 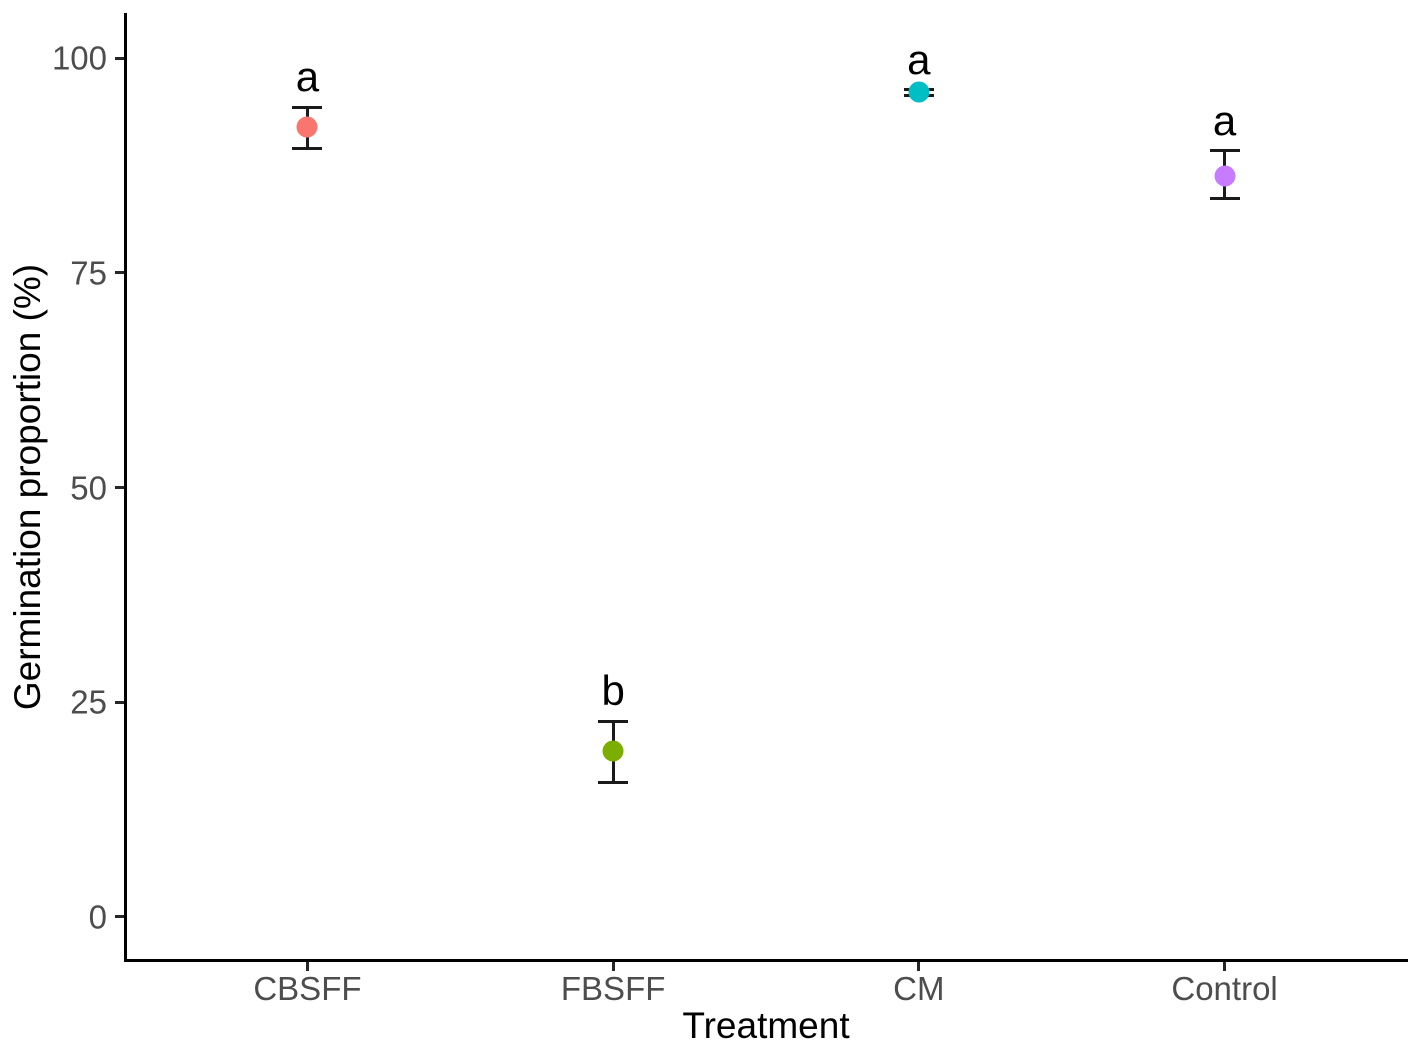 What do you see at coordinates (88, 702) in the screenshot?
I see `y-tick-label: 25` at bounding box center [88, 702].